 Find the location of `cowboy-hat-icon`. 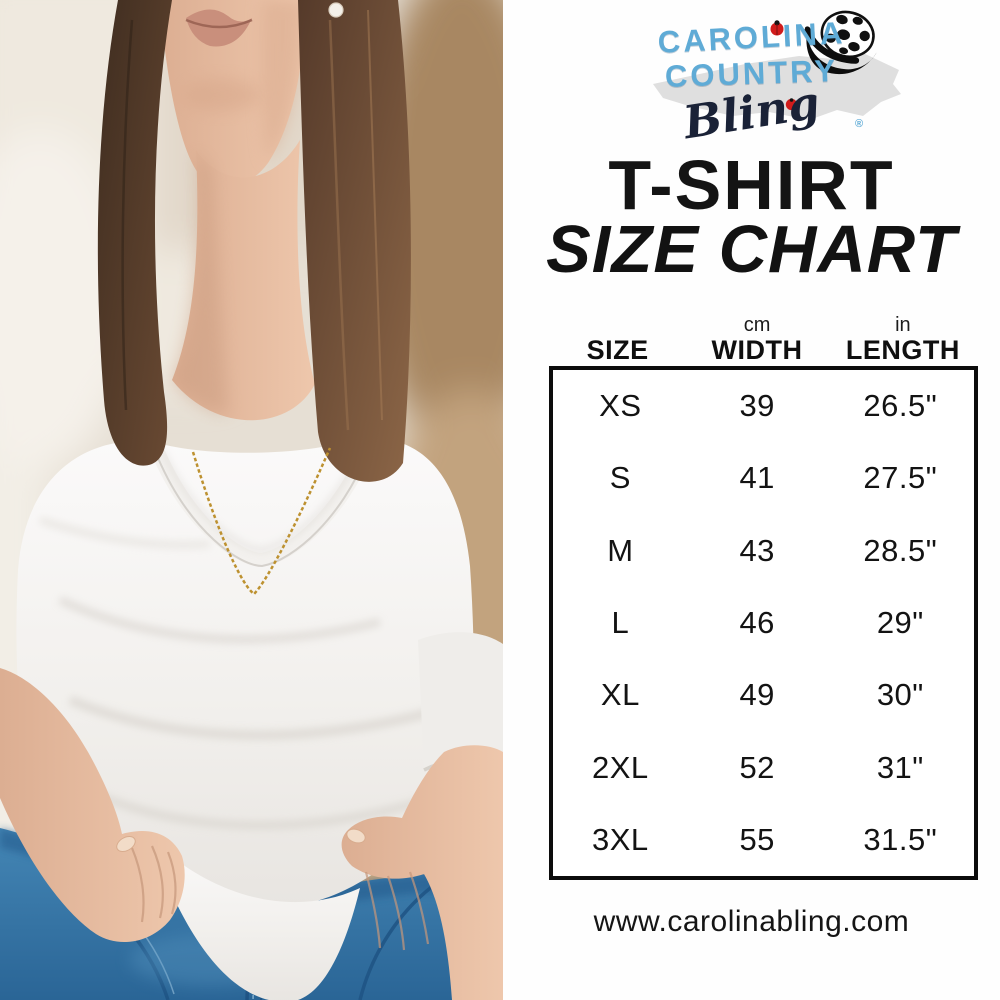

cowboy-hat-icon is located at coordinates (840, 42).